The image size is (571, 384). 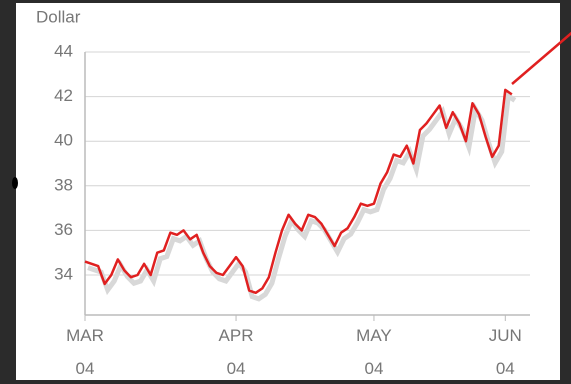 What do you see at coordinates (85, 352) in the screenshot?
I see `x-tick-label: MAR 04` at bounding box center [85, 352].